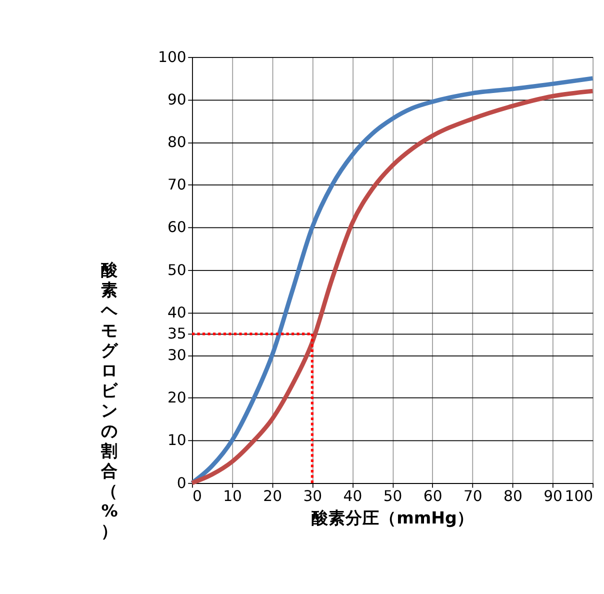 The height and width of the screenshot is (594, 604). Describe the element at coordinates (553, 496) in the screenshot. I see `x-tick-label: 90` at that location.